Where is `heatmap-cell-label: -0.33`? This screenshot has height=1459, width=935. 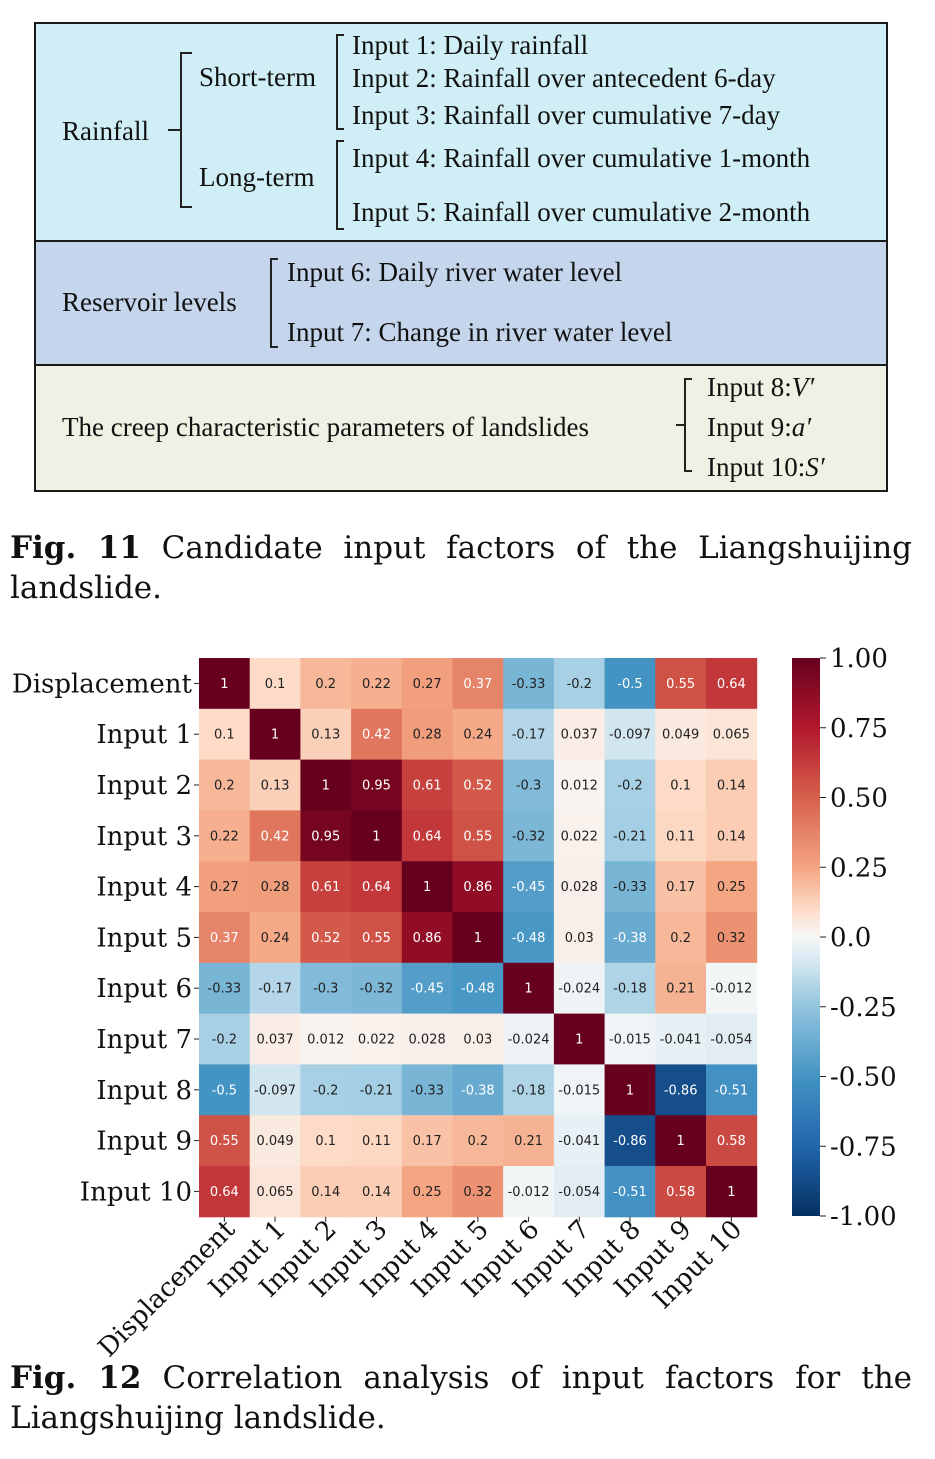 heatmap-cell-label: -0.33 is located at coordinates (427, 1090).